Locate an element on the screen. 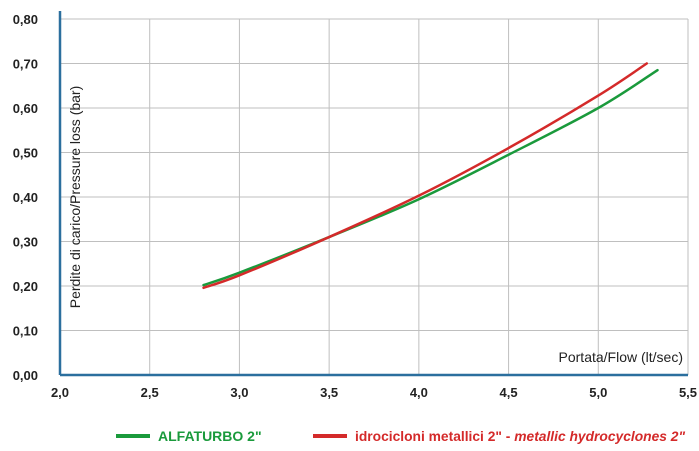 The height and width of the screenshot is (451, 699). y-tick-label: 0,00 is located at coordinates (25, 375).